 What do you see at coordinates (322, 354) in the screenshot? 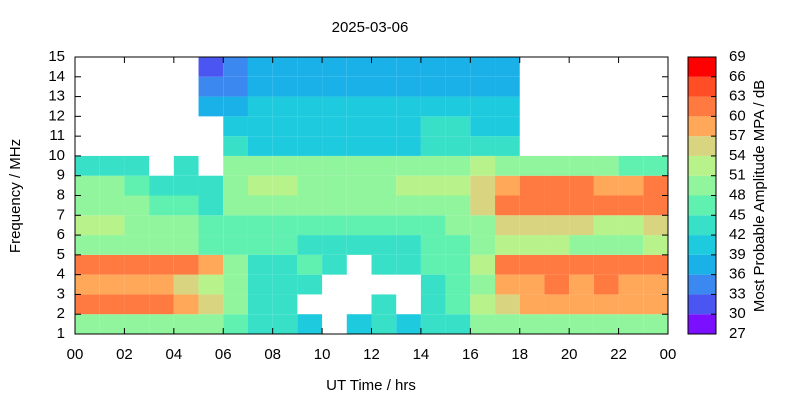
I see `x-tick-label: 10` at bounding box center [322, 354].